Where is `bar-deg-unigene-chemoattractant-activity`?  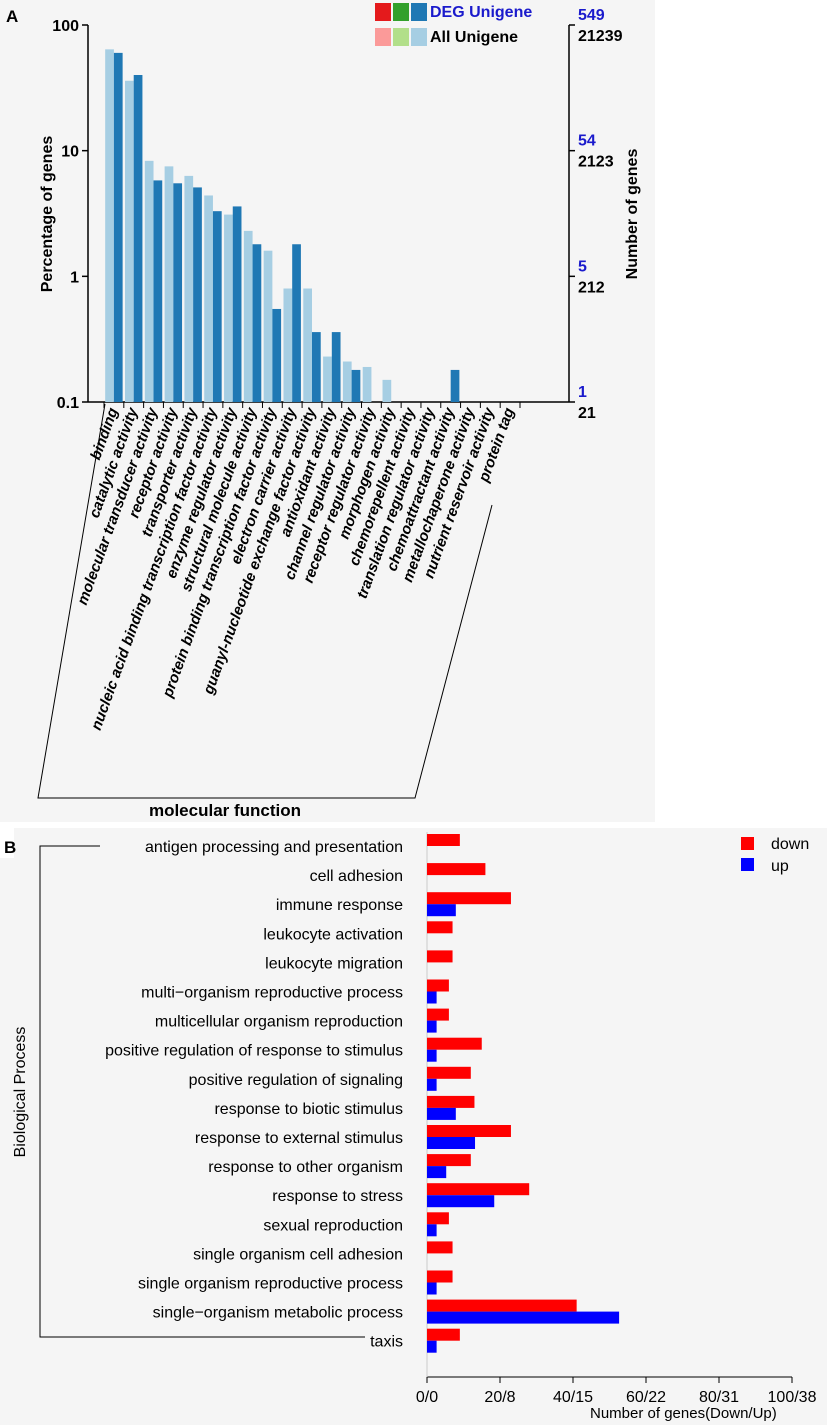 bar-deg-unigene-chemoattractant-activity is located at coordinates (455, 385).